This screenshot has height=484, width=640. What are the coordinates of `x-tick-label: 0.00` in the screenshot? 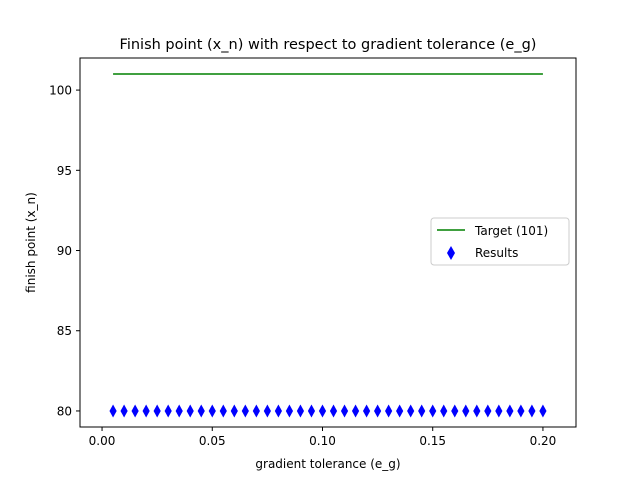 It's located at (102, 441).